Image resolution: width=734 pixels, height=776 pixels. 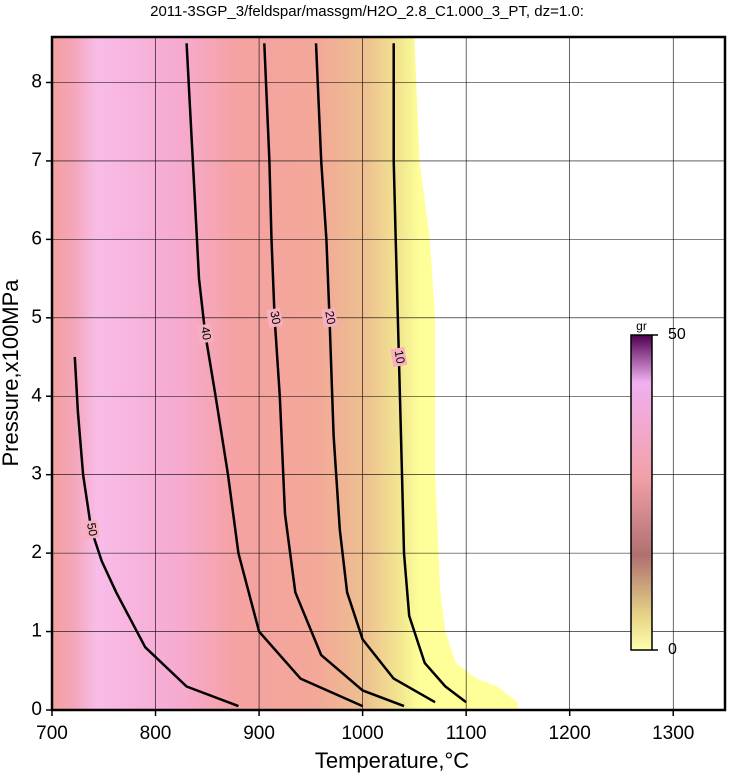 What do you see at coordinates (677, 334) in the screenshot?
I see `colorbar-tick-label: 50` at bounding box center [677, 334].